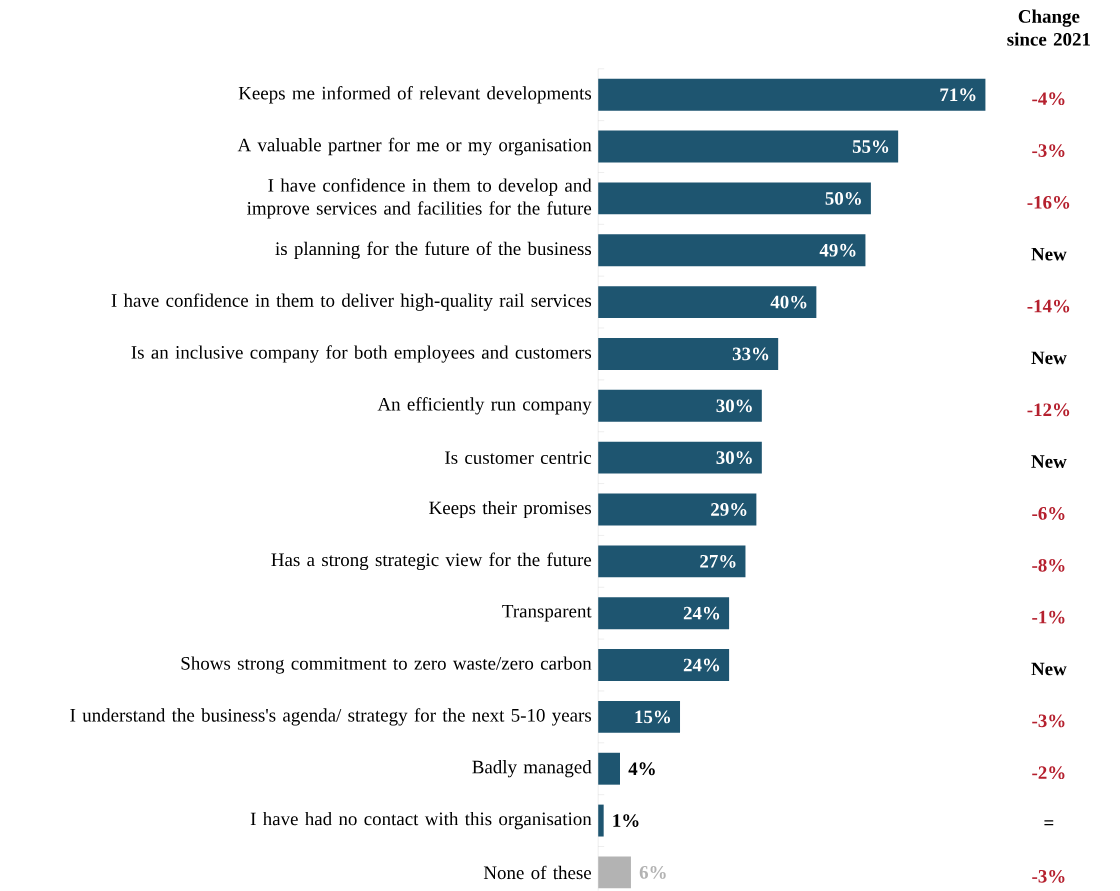 The height and width of the screenshot is (891, 1120). What do you see at coordinates (718, 561) in the screenshot?
I see `data-label: 27%` at bounding box center [718, 561].